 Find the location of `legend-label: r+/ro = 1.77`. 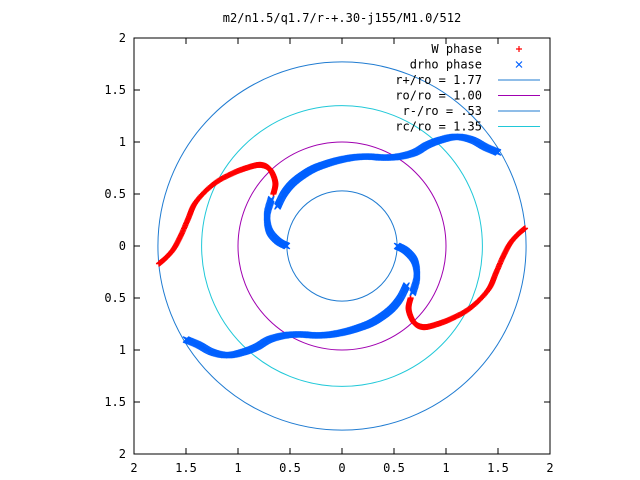

legend-label: r+/ro = 1.77 is located at coordinates (438, 80).